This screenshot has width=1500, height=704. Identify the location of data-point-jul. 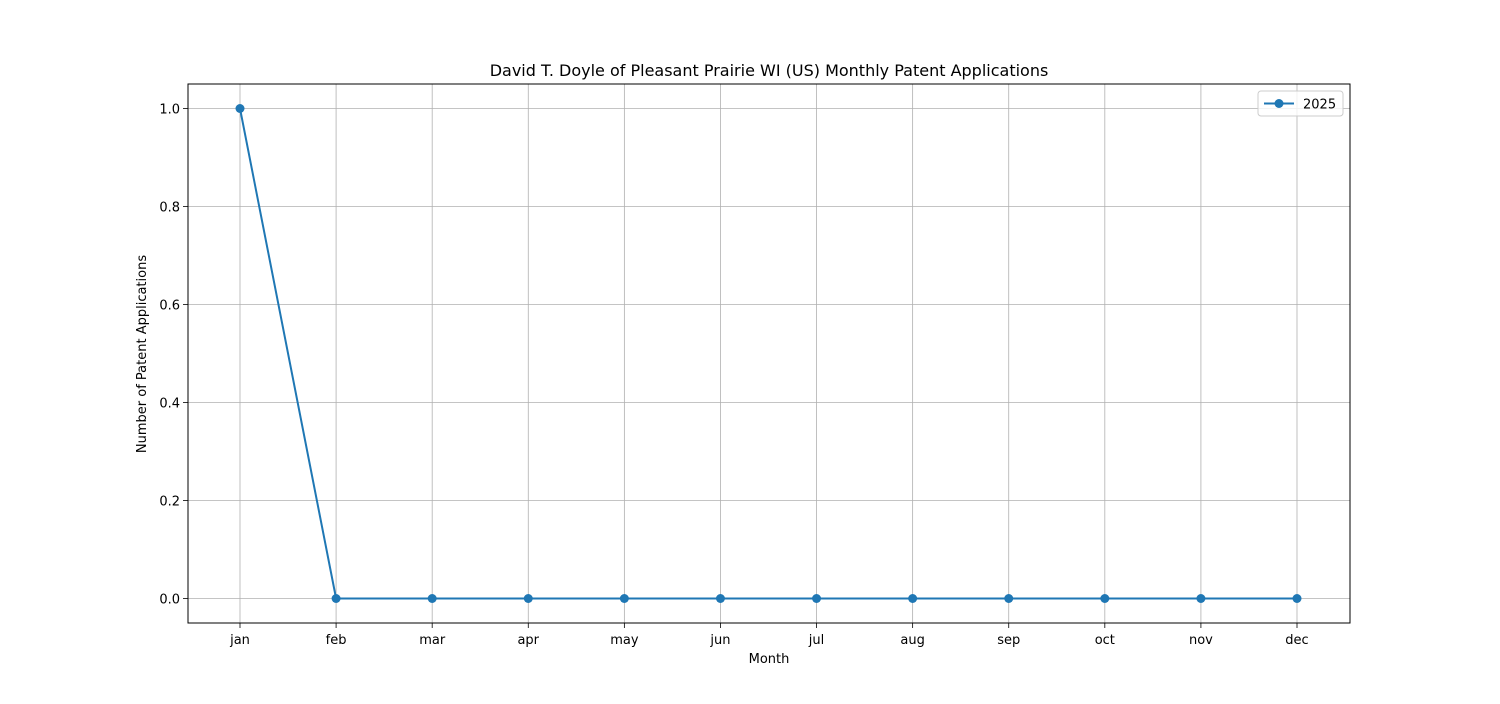
(816, 598).